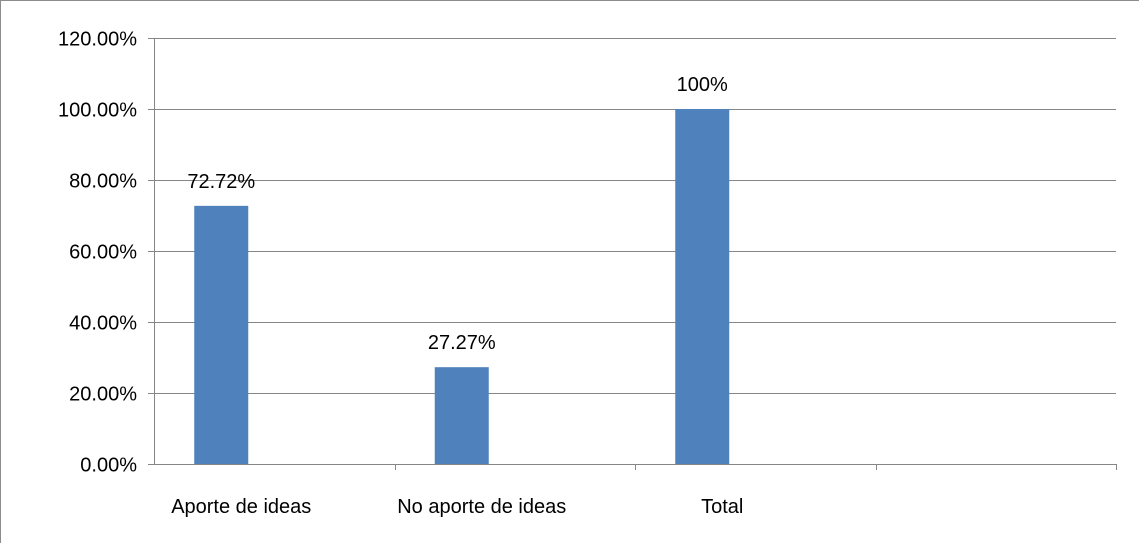 This screenshot has height=544, width=1139. I want to click on y-tick-label: 80.00%, so click(103, 182).